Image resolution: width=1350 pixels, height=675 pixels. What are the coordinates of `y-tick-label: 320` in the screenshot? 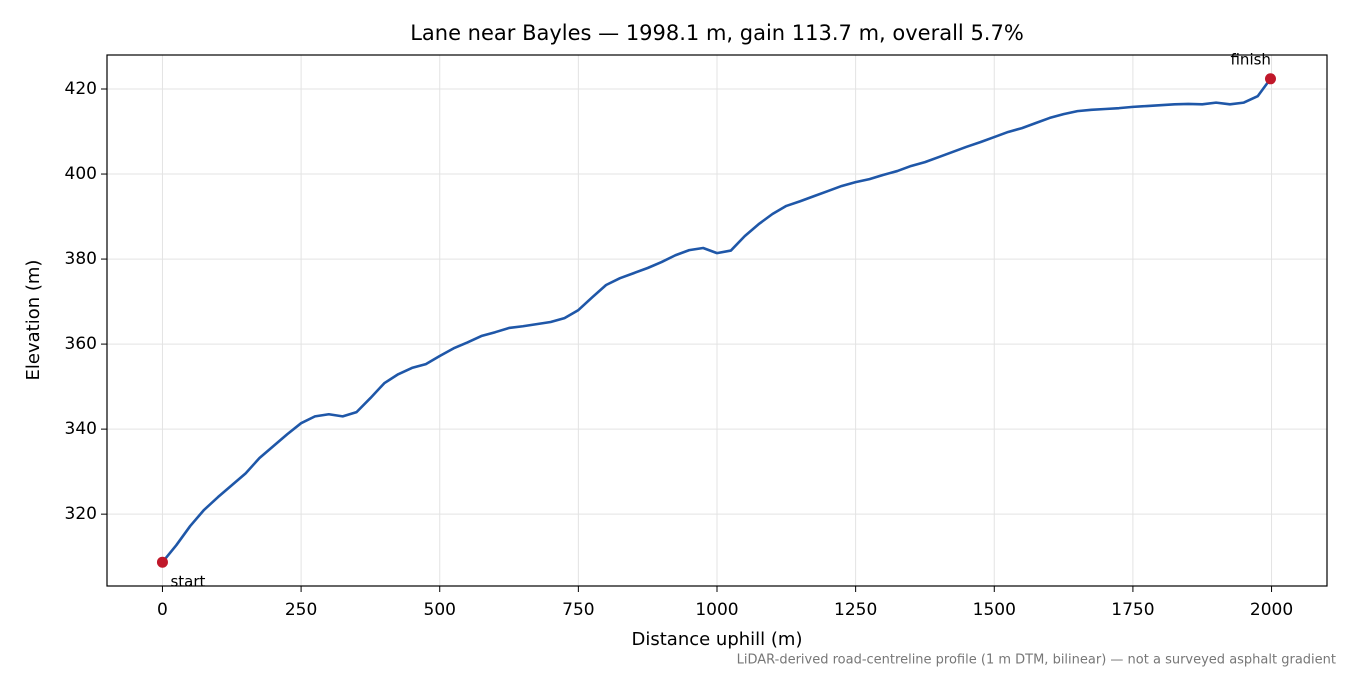 It's located at (81, 514).